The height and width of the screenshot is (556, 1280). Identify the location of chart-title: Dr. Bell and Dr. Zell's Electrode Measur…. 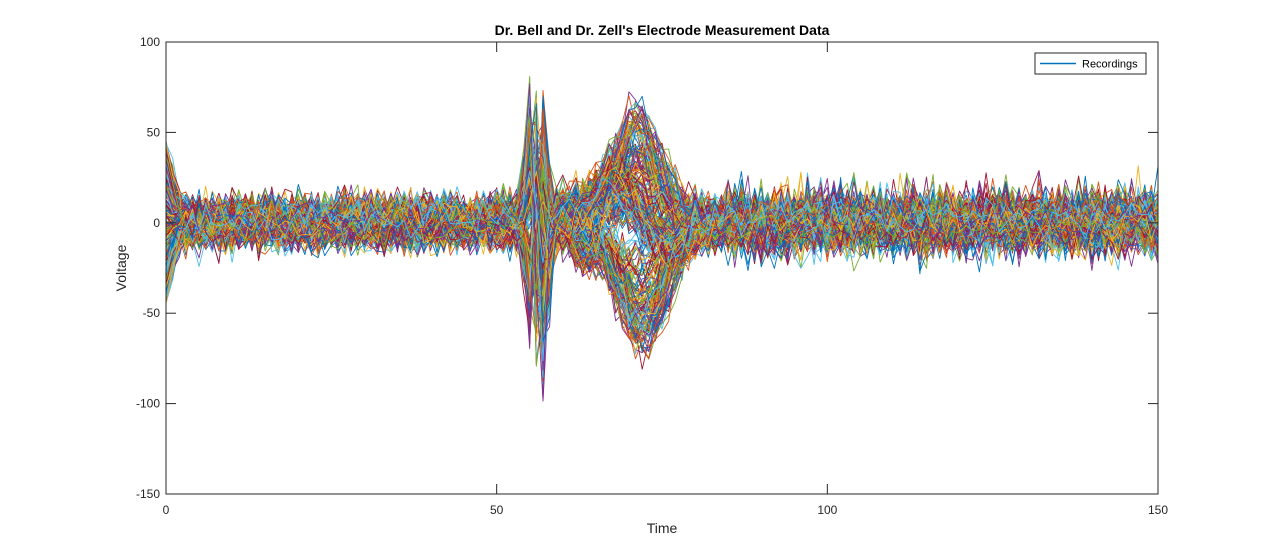
(662, 30).